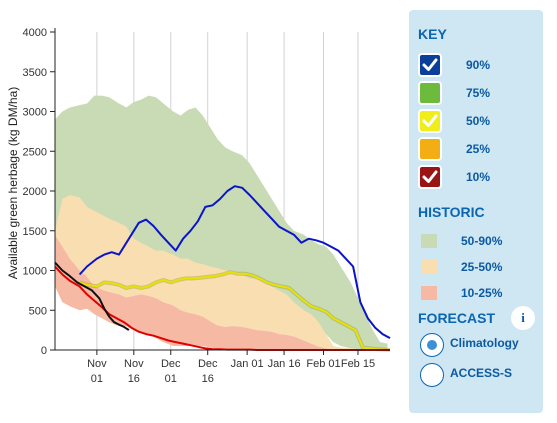  I want to click on historic-label: 50-90%, so click(482, 241).